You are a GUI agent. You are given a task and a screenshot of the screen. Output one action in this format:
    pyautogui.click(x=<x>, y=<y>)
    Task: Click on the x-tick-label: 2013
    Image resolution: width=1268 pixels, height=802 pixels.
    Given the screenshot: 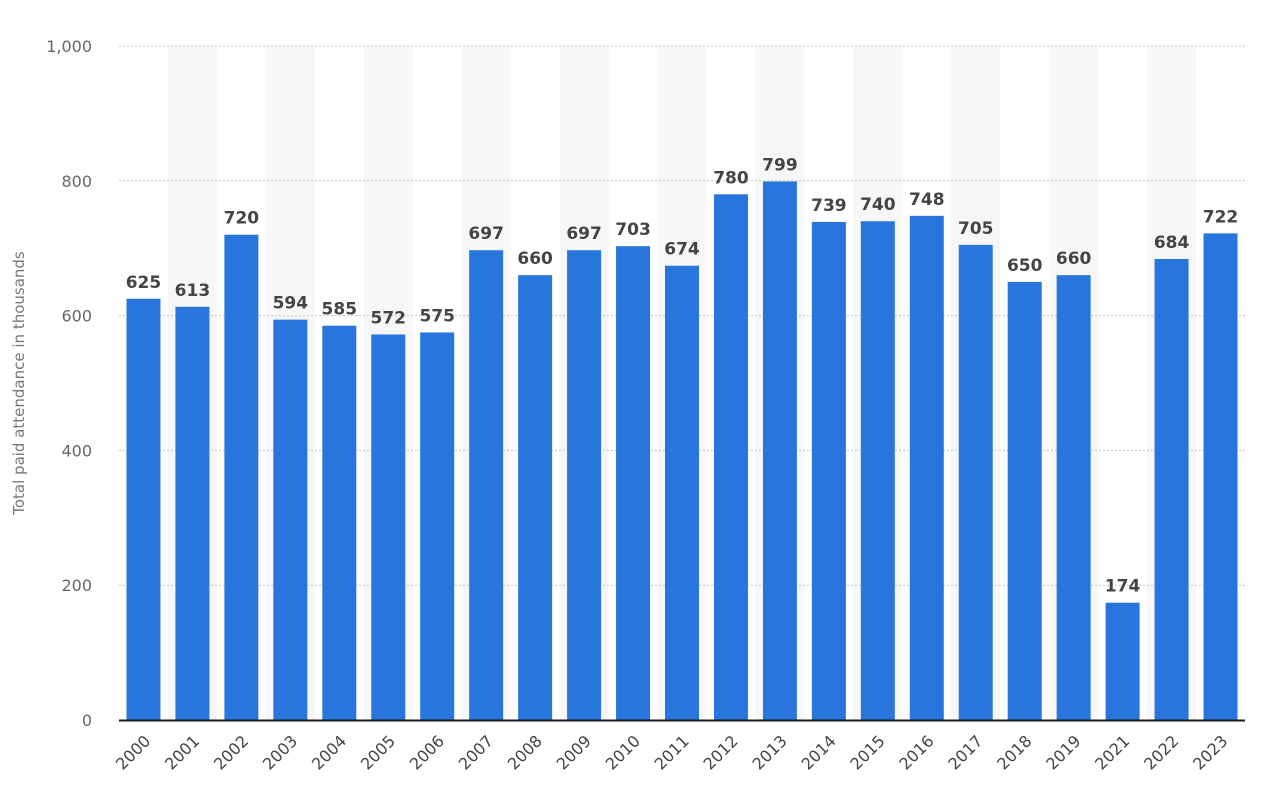 What is the action you would take?
    pyautogui.click(x=770, y=752)
    